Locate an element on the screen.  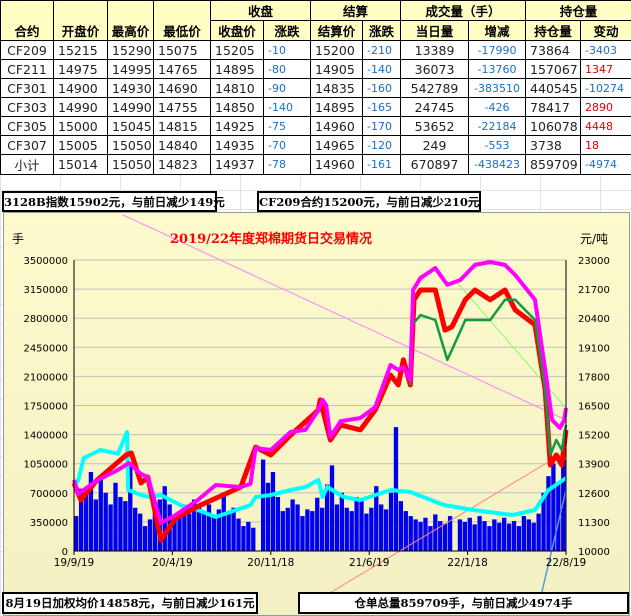
warehouse-note: 仓单总量859709手，与前日减少4974手 is located at coordinates (463, 603).